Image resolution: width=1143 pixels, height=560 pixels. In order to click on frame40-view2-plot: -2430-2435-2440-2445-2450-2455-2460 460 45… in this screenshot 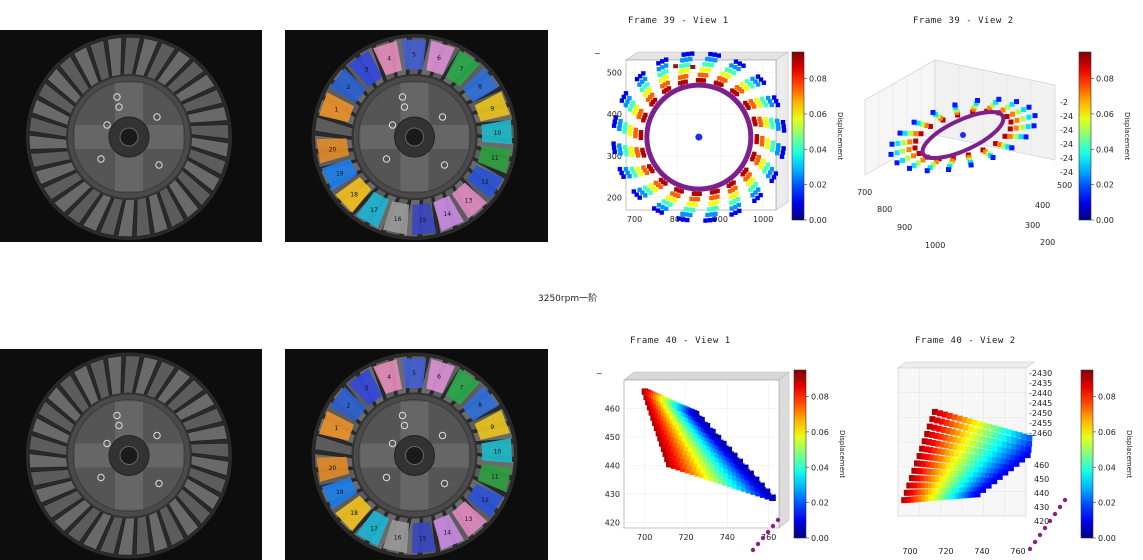, I will do `click(982, 458)`.